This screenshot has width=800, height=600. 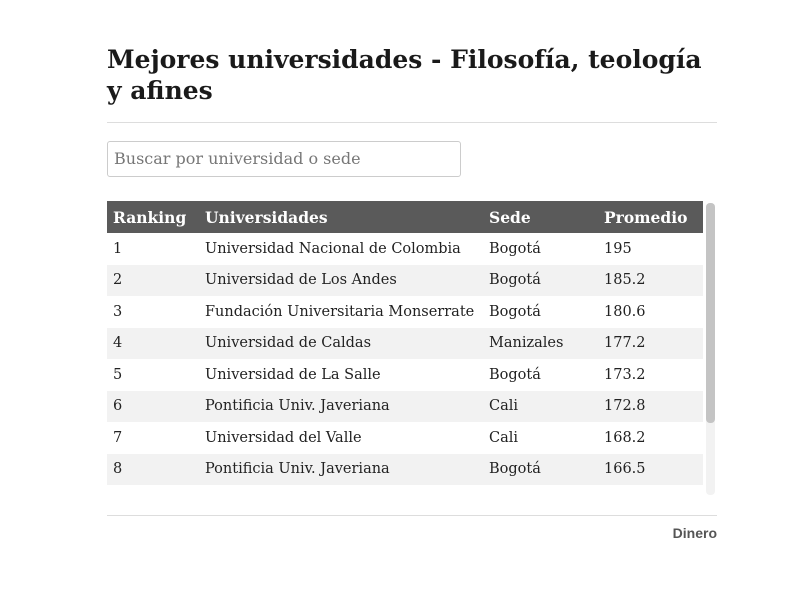 What do you see at coordinates (625, 374) in the screenshot?
I see `table-cell: 173.2` at bounding box center [625, 374].